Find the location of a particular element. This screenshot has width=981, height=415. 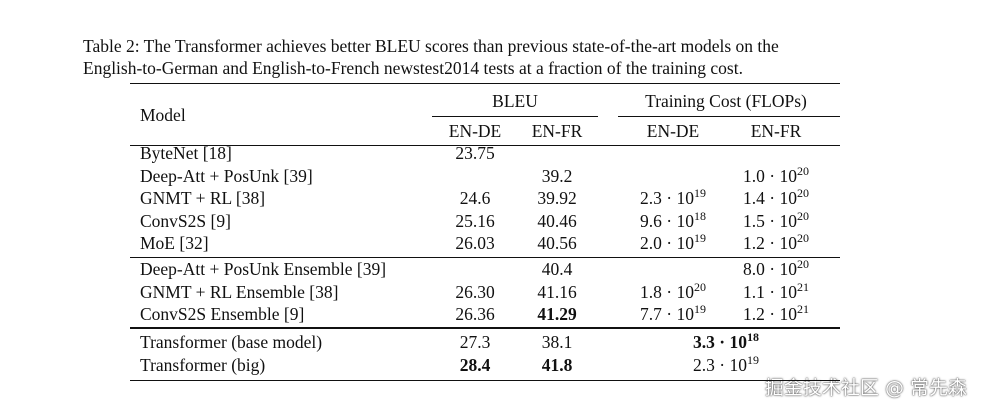

mantissa: 1.0 · 10 is located at coordinates (770, 175).